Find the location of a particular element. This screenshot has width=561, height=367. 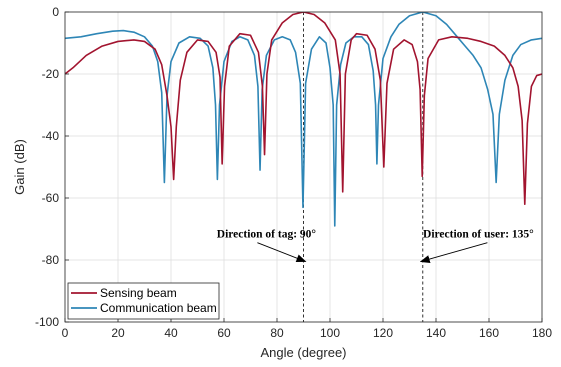

annotation-text: Direction of user: 135° is located at coordinates (478, 235).